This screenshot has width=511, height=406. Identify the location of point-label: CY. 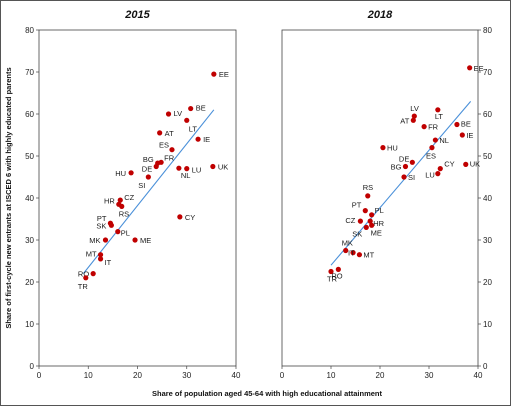
(190, 217).